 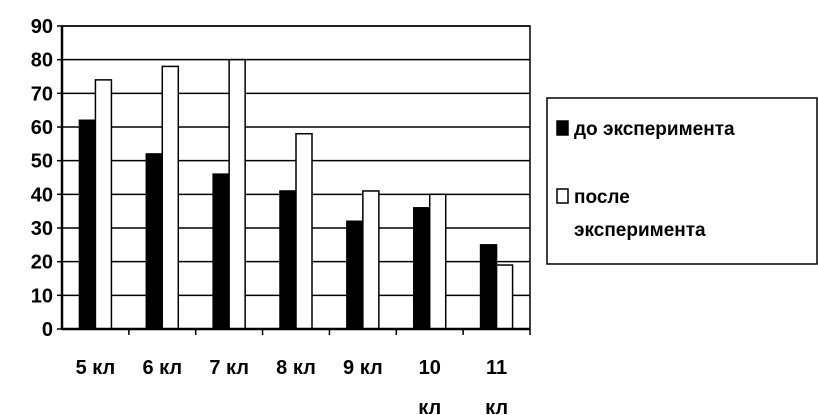 What do you see at coordinates (96, 368) in the screenshot?
I see `x-category-label: 5 кл` at bounding box center [96, 368].